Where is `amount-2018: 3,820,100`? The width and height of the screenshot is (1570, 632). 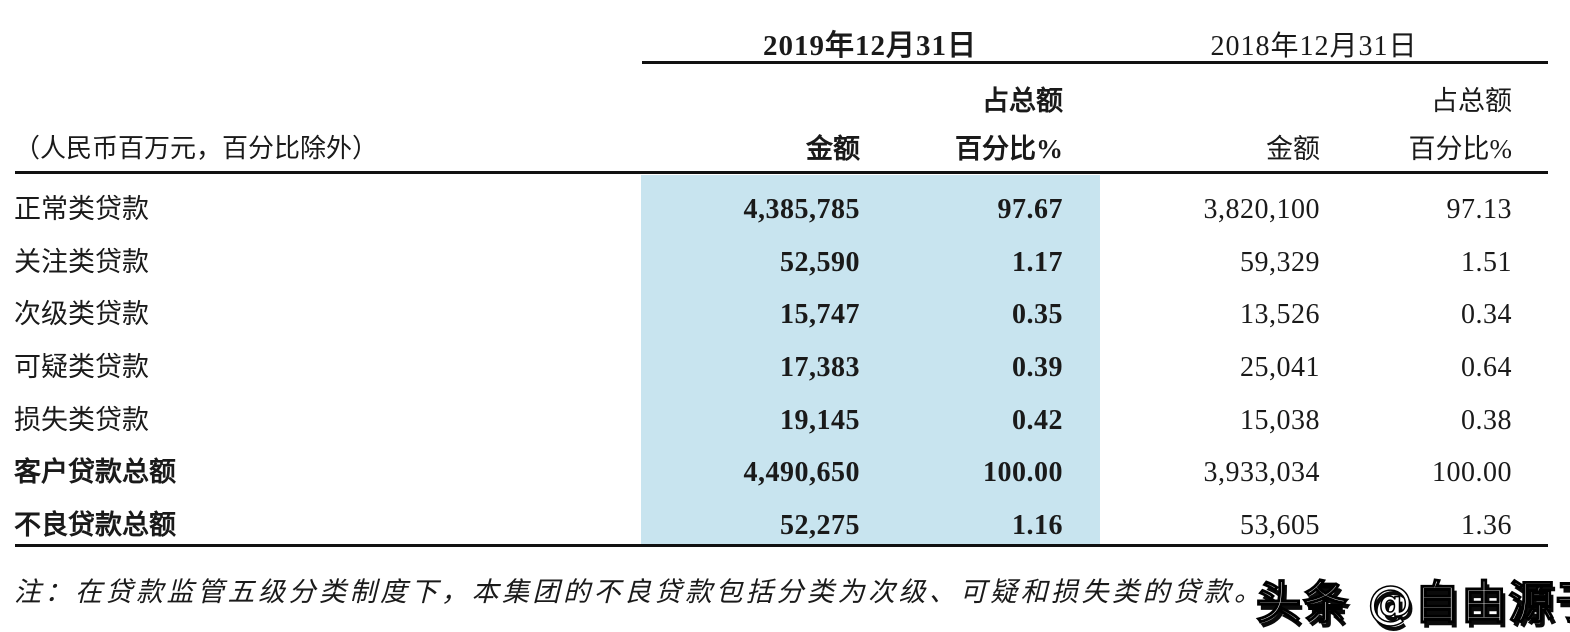
amount-2018: 3,820,100 is located at coordinates (1261, 209).